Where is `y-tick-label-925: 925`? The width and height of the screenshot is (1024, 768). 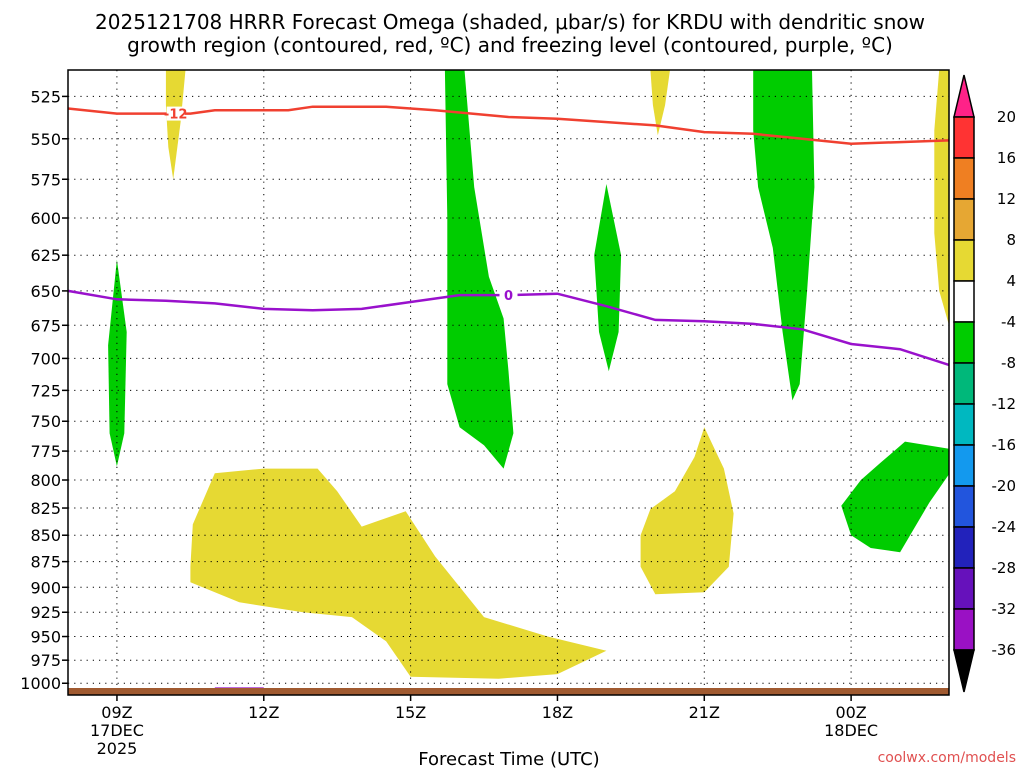 y-tick-label-925: 925 is located at coordinates (45, 612).